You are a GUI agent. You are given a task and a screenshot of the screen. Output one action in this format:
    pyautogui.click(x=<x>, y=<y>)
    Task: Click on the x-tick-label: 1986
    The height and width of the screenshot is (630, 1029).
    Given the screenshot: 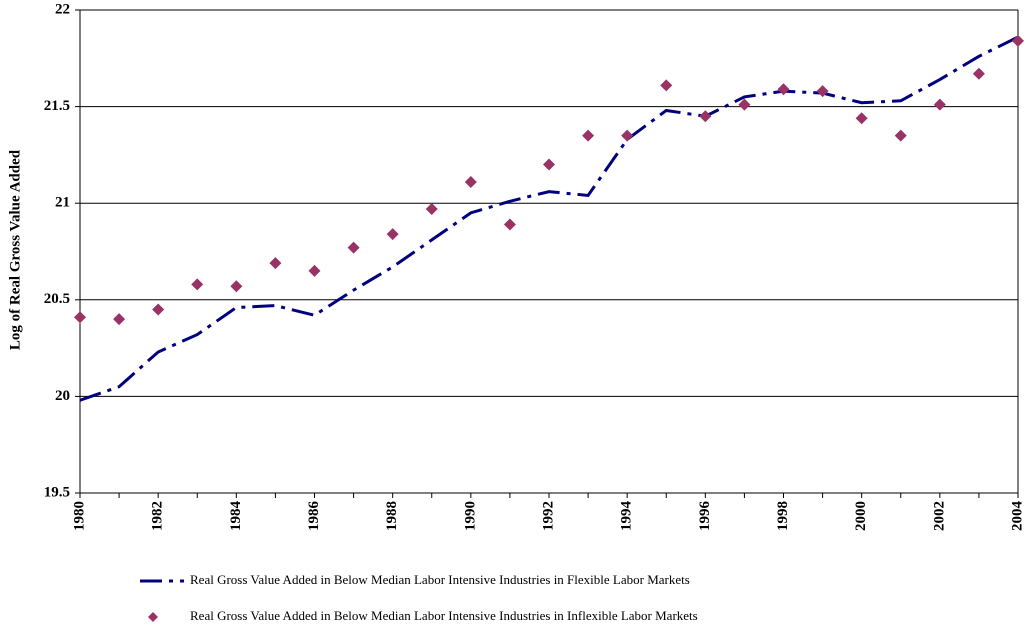 What is the action you would take?
    pyautogui.click(x=314, y=516)
    